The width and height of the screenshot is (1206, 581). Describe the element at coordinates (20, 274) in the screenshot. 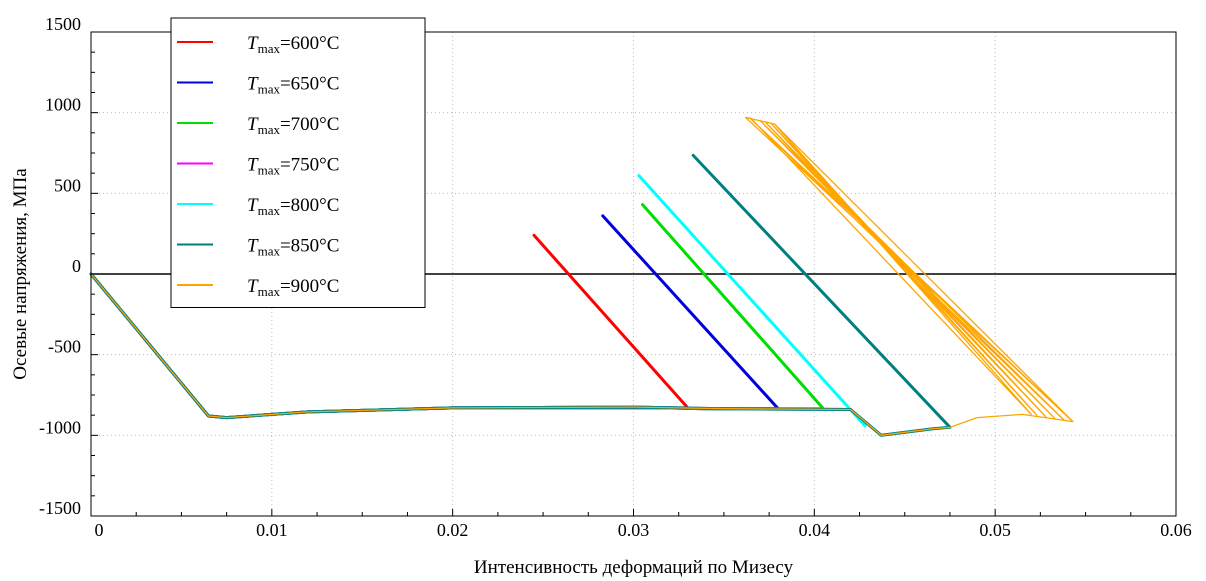

I see `y-axis-title: Осевые напряжения, МПа` at that location.